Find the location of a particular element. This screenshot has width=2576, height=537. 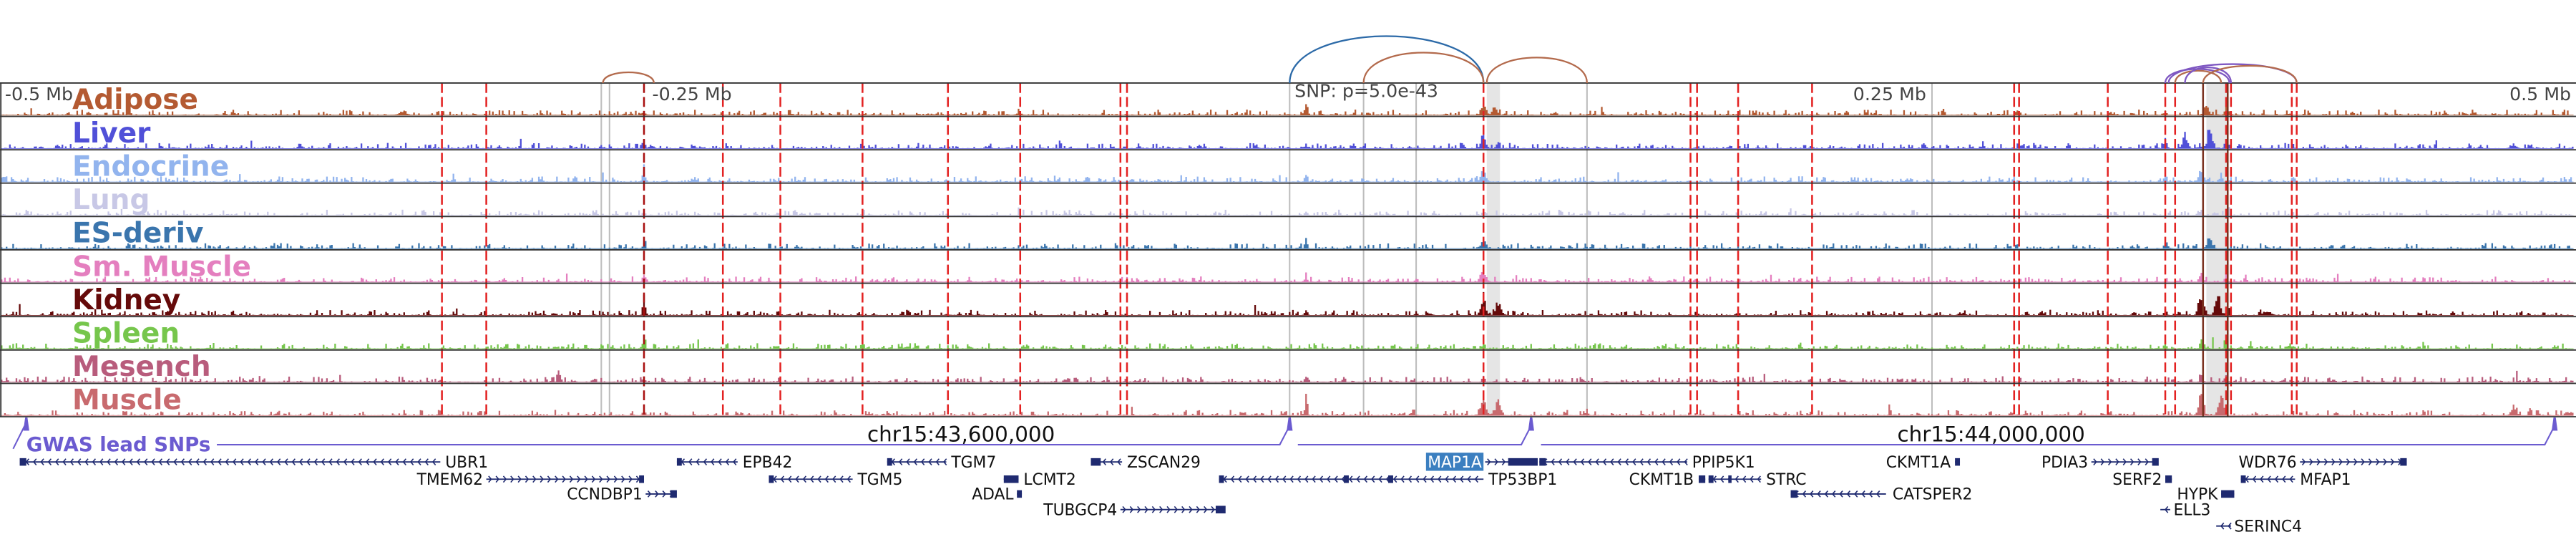

signal-spleen is located at coordinates (1287, 341).